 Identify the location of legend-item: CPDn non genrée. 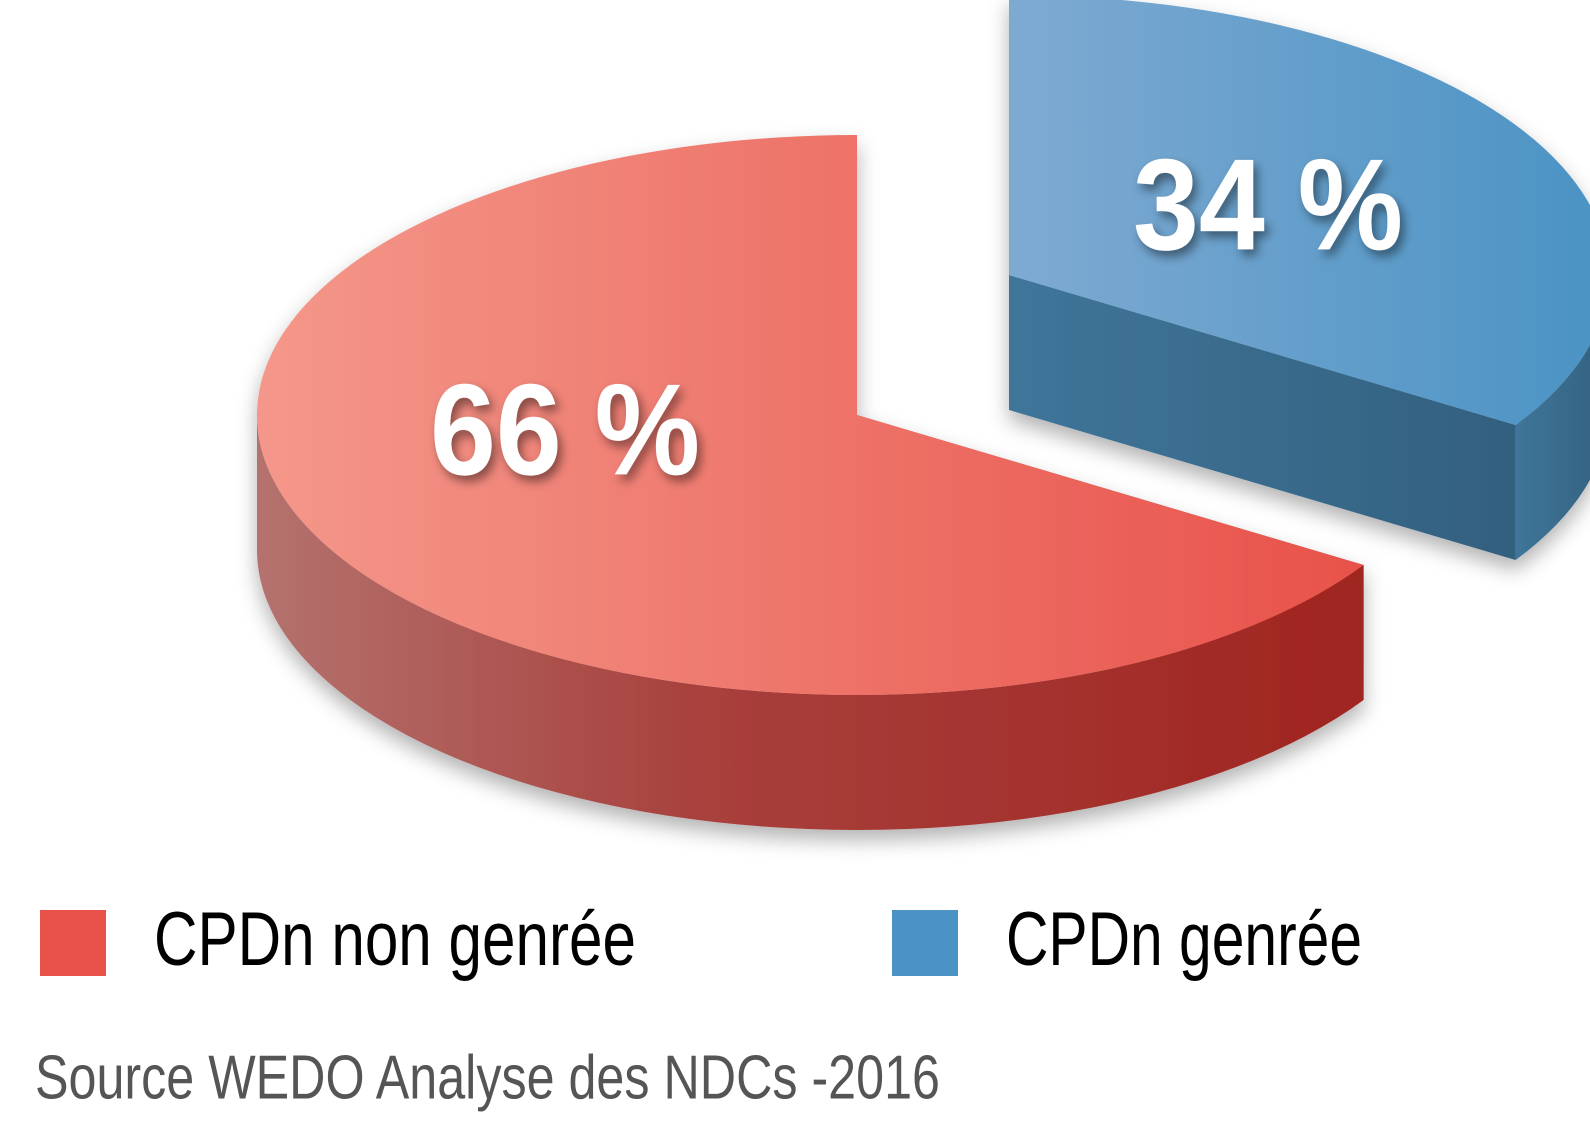
(338, 939).